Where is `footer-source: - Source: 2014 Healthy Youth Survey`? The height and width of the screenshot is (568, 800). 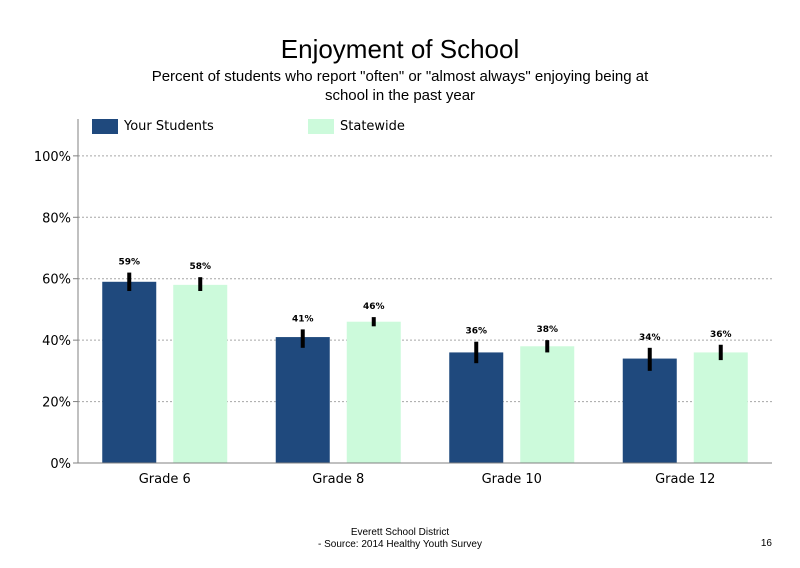
footer-source: - Source: 2014 Healthy Youth Survey is located at coordinates (400, 544).